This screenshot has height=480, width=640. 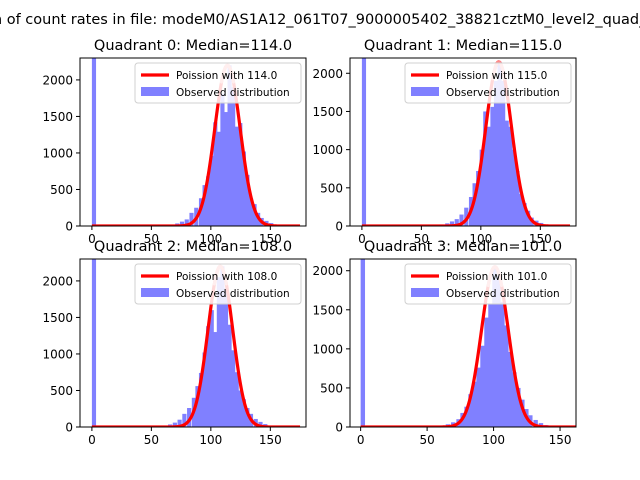 I want to click on subplot-title: Quadrant 2: Median=108.0, so click(x=193, y=247).